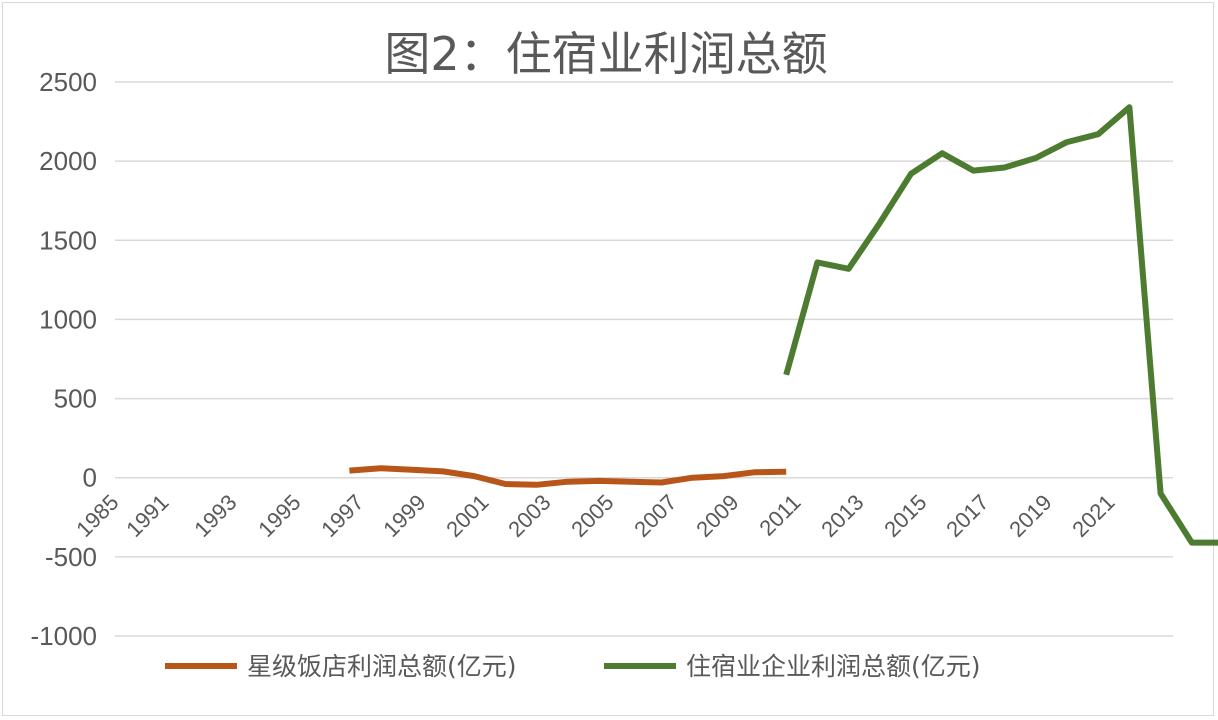 The width and height of the screenshot is (1218, 720). Describe the element at coordinates (967, 516) in the screenshot. I see `x-tick-label: 2017` at that location.